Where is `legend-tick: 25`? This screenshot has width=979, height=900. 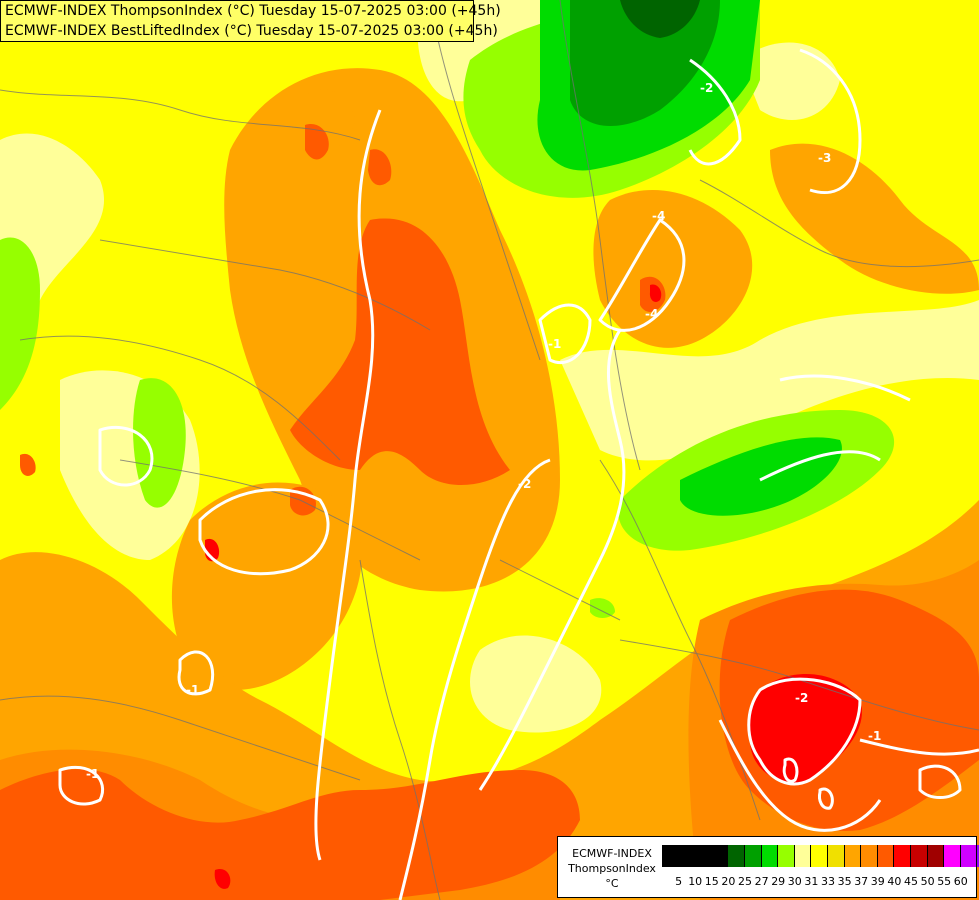 legend-tick: 25 is located at coordinates (745, 881).